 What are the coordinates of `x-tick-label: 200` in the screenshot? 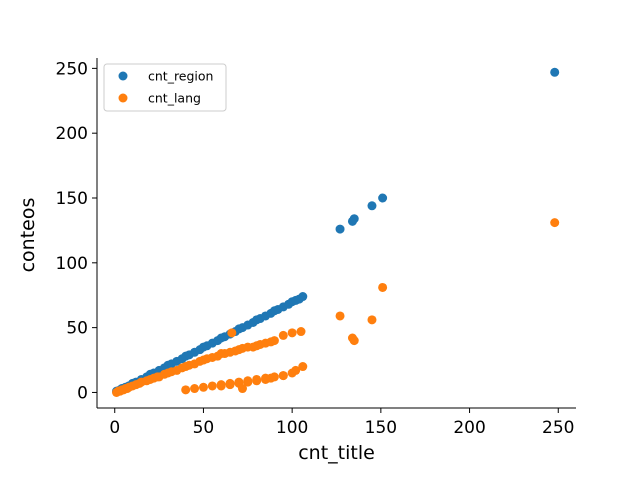 It's located at (469, 428).